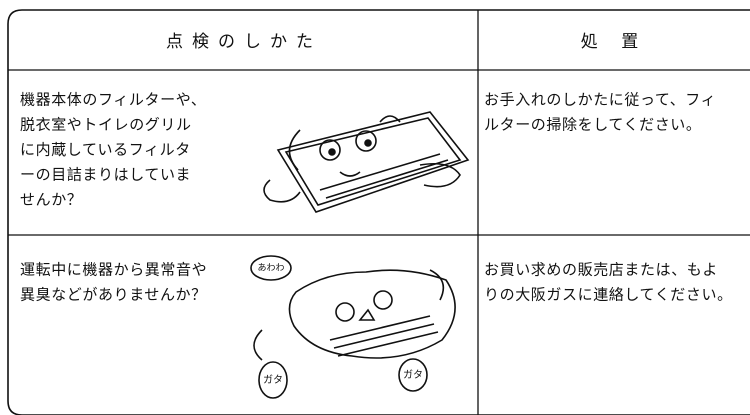 This screenshot has height=415, width=750. What do you see at coordinates (105, 150) in the screenshot?
I see `check-text: に内蔵しているフィルタ` at bounding box center [105, 150].